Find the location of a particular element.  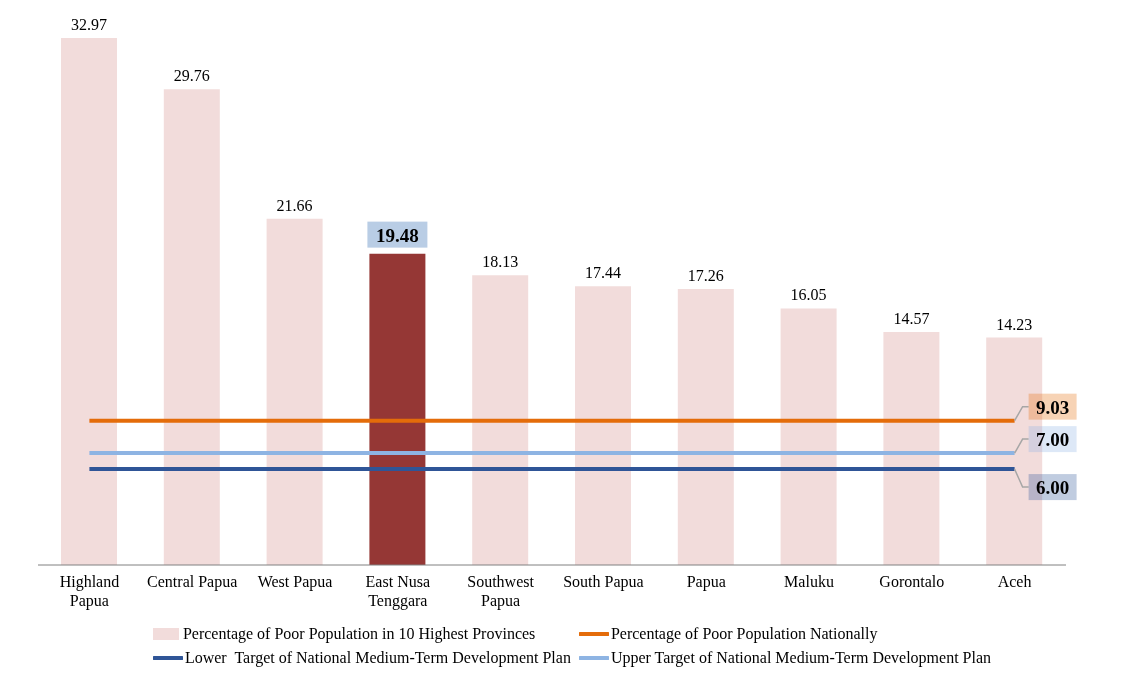

legend-label: Percentage of Poor Population in 10 Highest Provinces is located at coordinates (359, 634).